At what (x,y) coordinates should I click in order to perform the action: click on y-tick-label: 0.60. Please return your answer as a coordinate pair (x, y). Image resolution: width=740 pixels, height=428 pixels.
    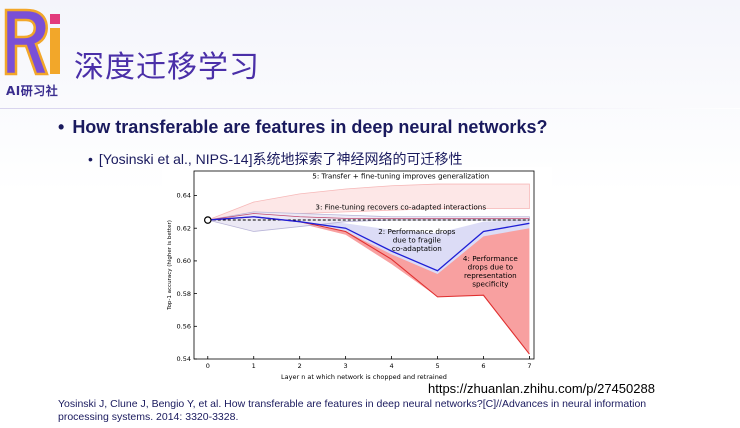
    Looking at the image, I should click on (184, 261).